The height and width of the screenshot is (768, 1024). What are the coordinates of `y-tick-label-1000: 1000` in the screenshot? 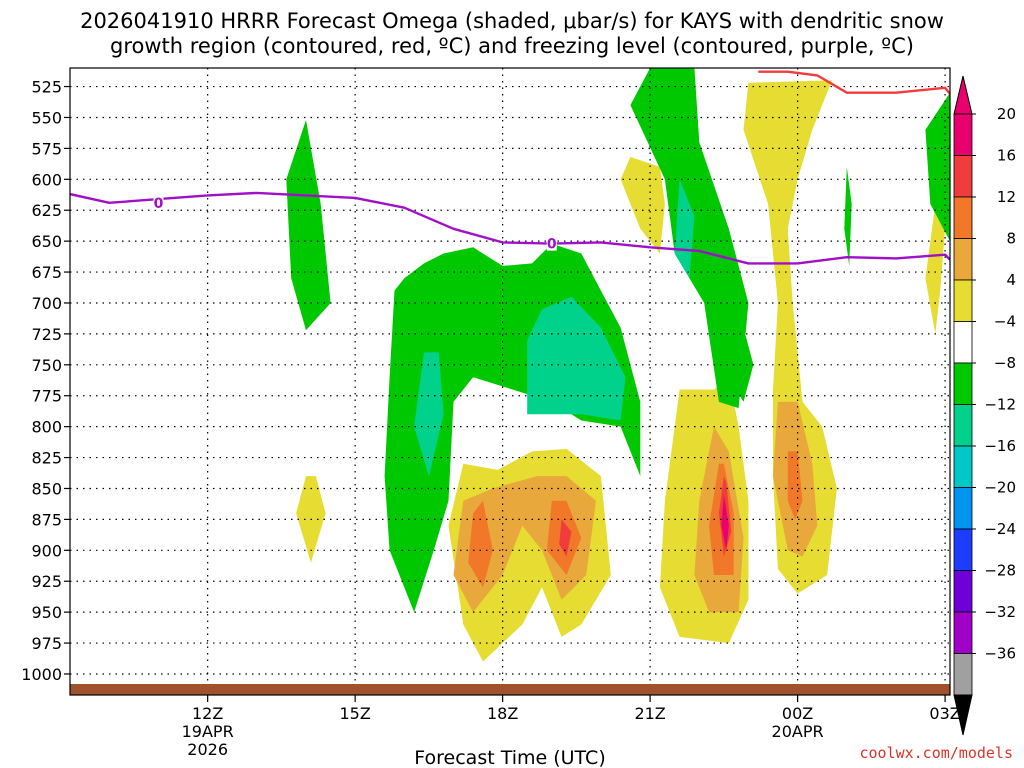 It's located at (41, 674).